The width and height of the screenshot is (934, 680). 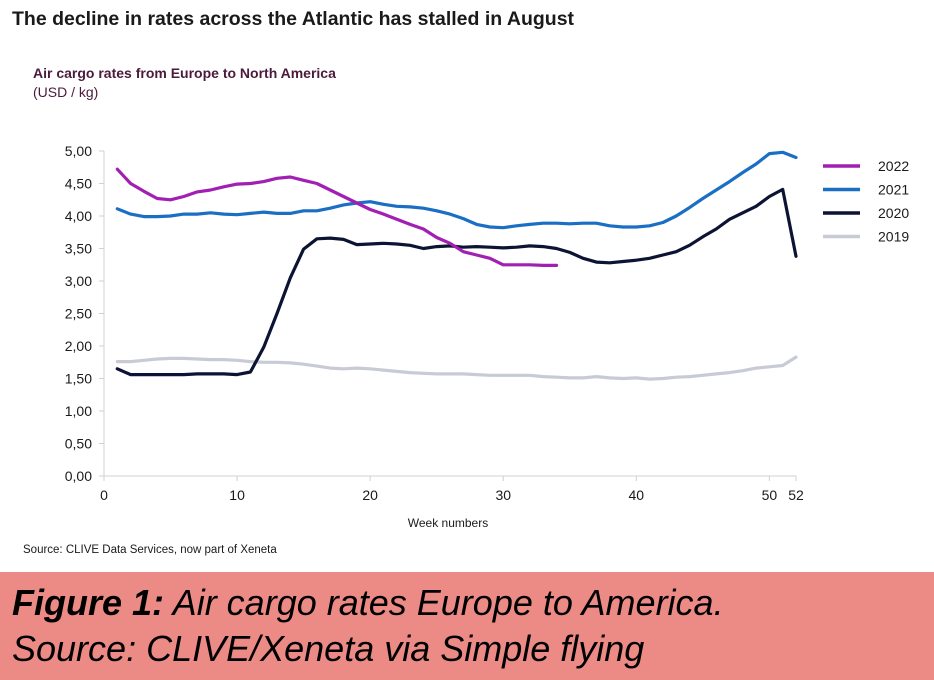 What do you see at coordinates (448, 523) in the screenshot?
I see `x-axis-title: Week numbers` at bounding box center [448, 523].